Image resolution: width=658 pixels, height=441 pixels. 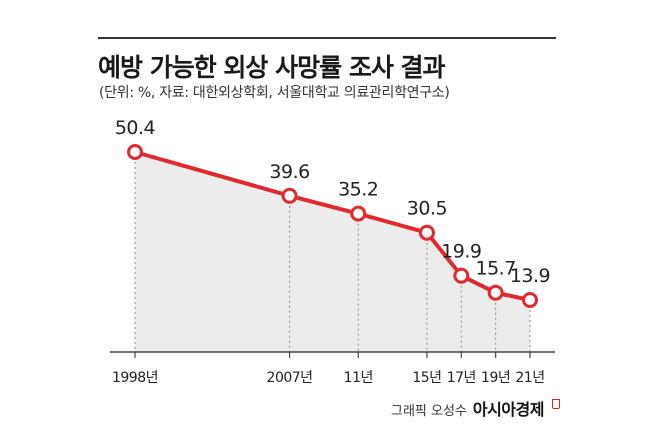 What do you see at coordinates (426, 378) in the screenshot?
I see `x-tick-label-3: 15년` at bounding box center [426, 378].